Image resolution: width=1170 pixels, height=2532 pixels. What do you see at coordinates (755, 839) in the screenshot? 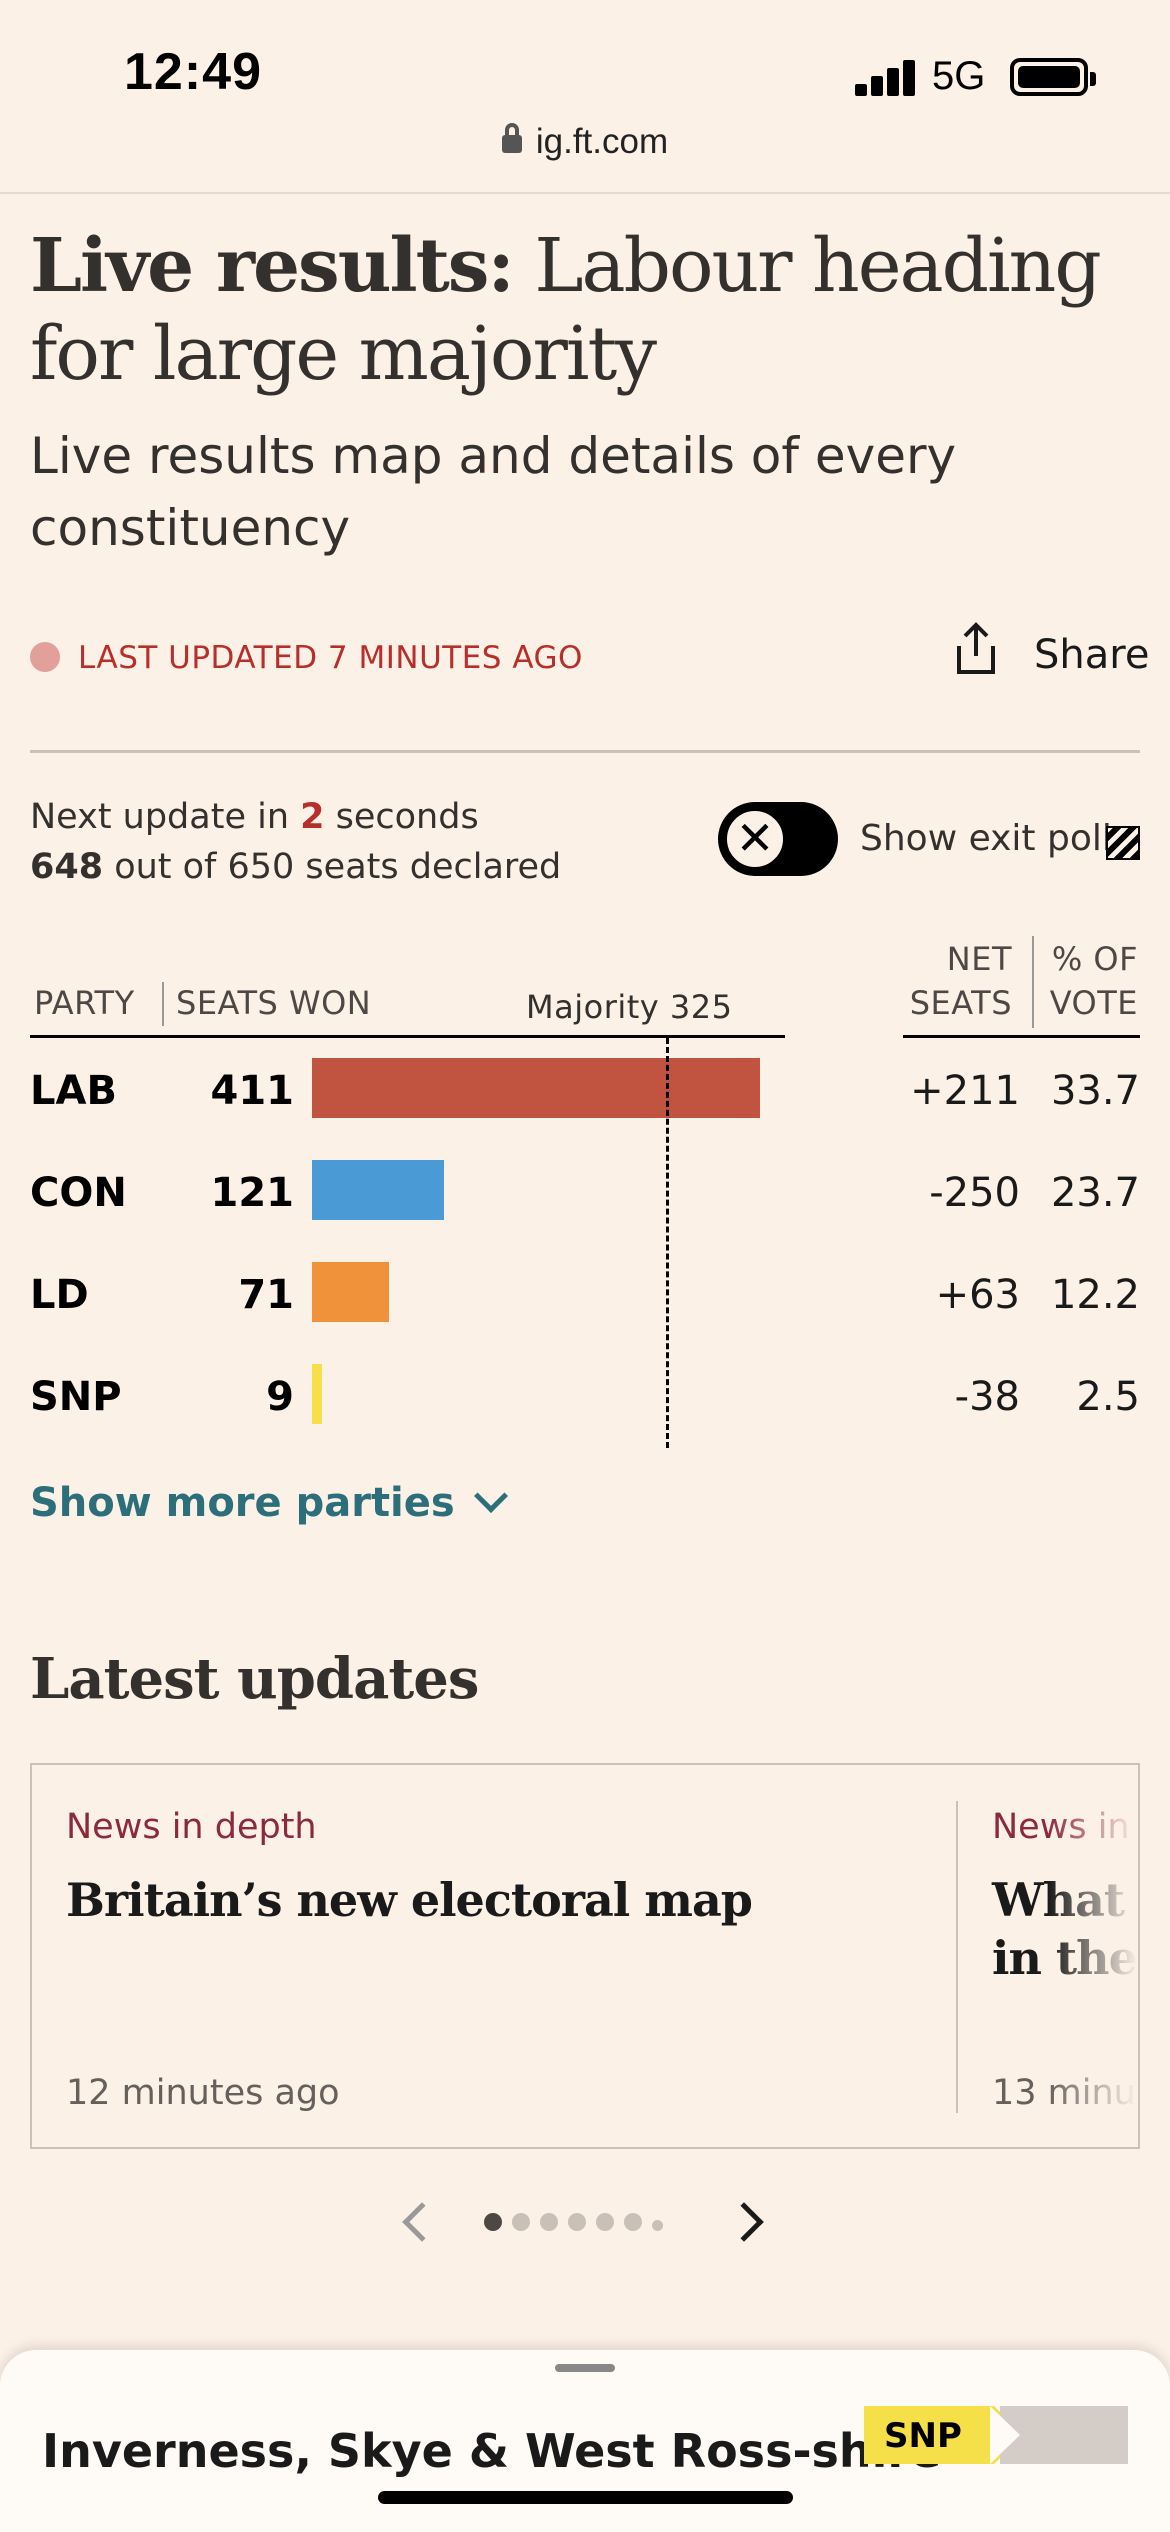
I see `close-icon: ✕` at bounding box center [755, 839].